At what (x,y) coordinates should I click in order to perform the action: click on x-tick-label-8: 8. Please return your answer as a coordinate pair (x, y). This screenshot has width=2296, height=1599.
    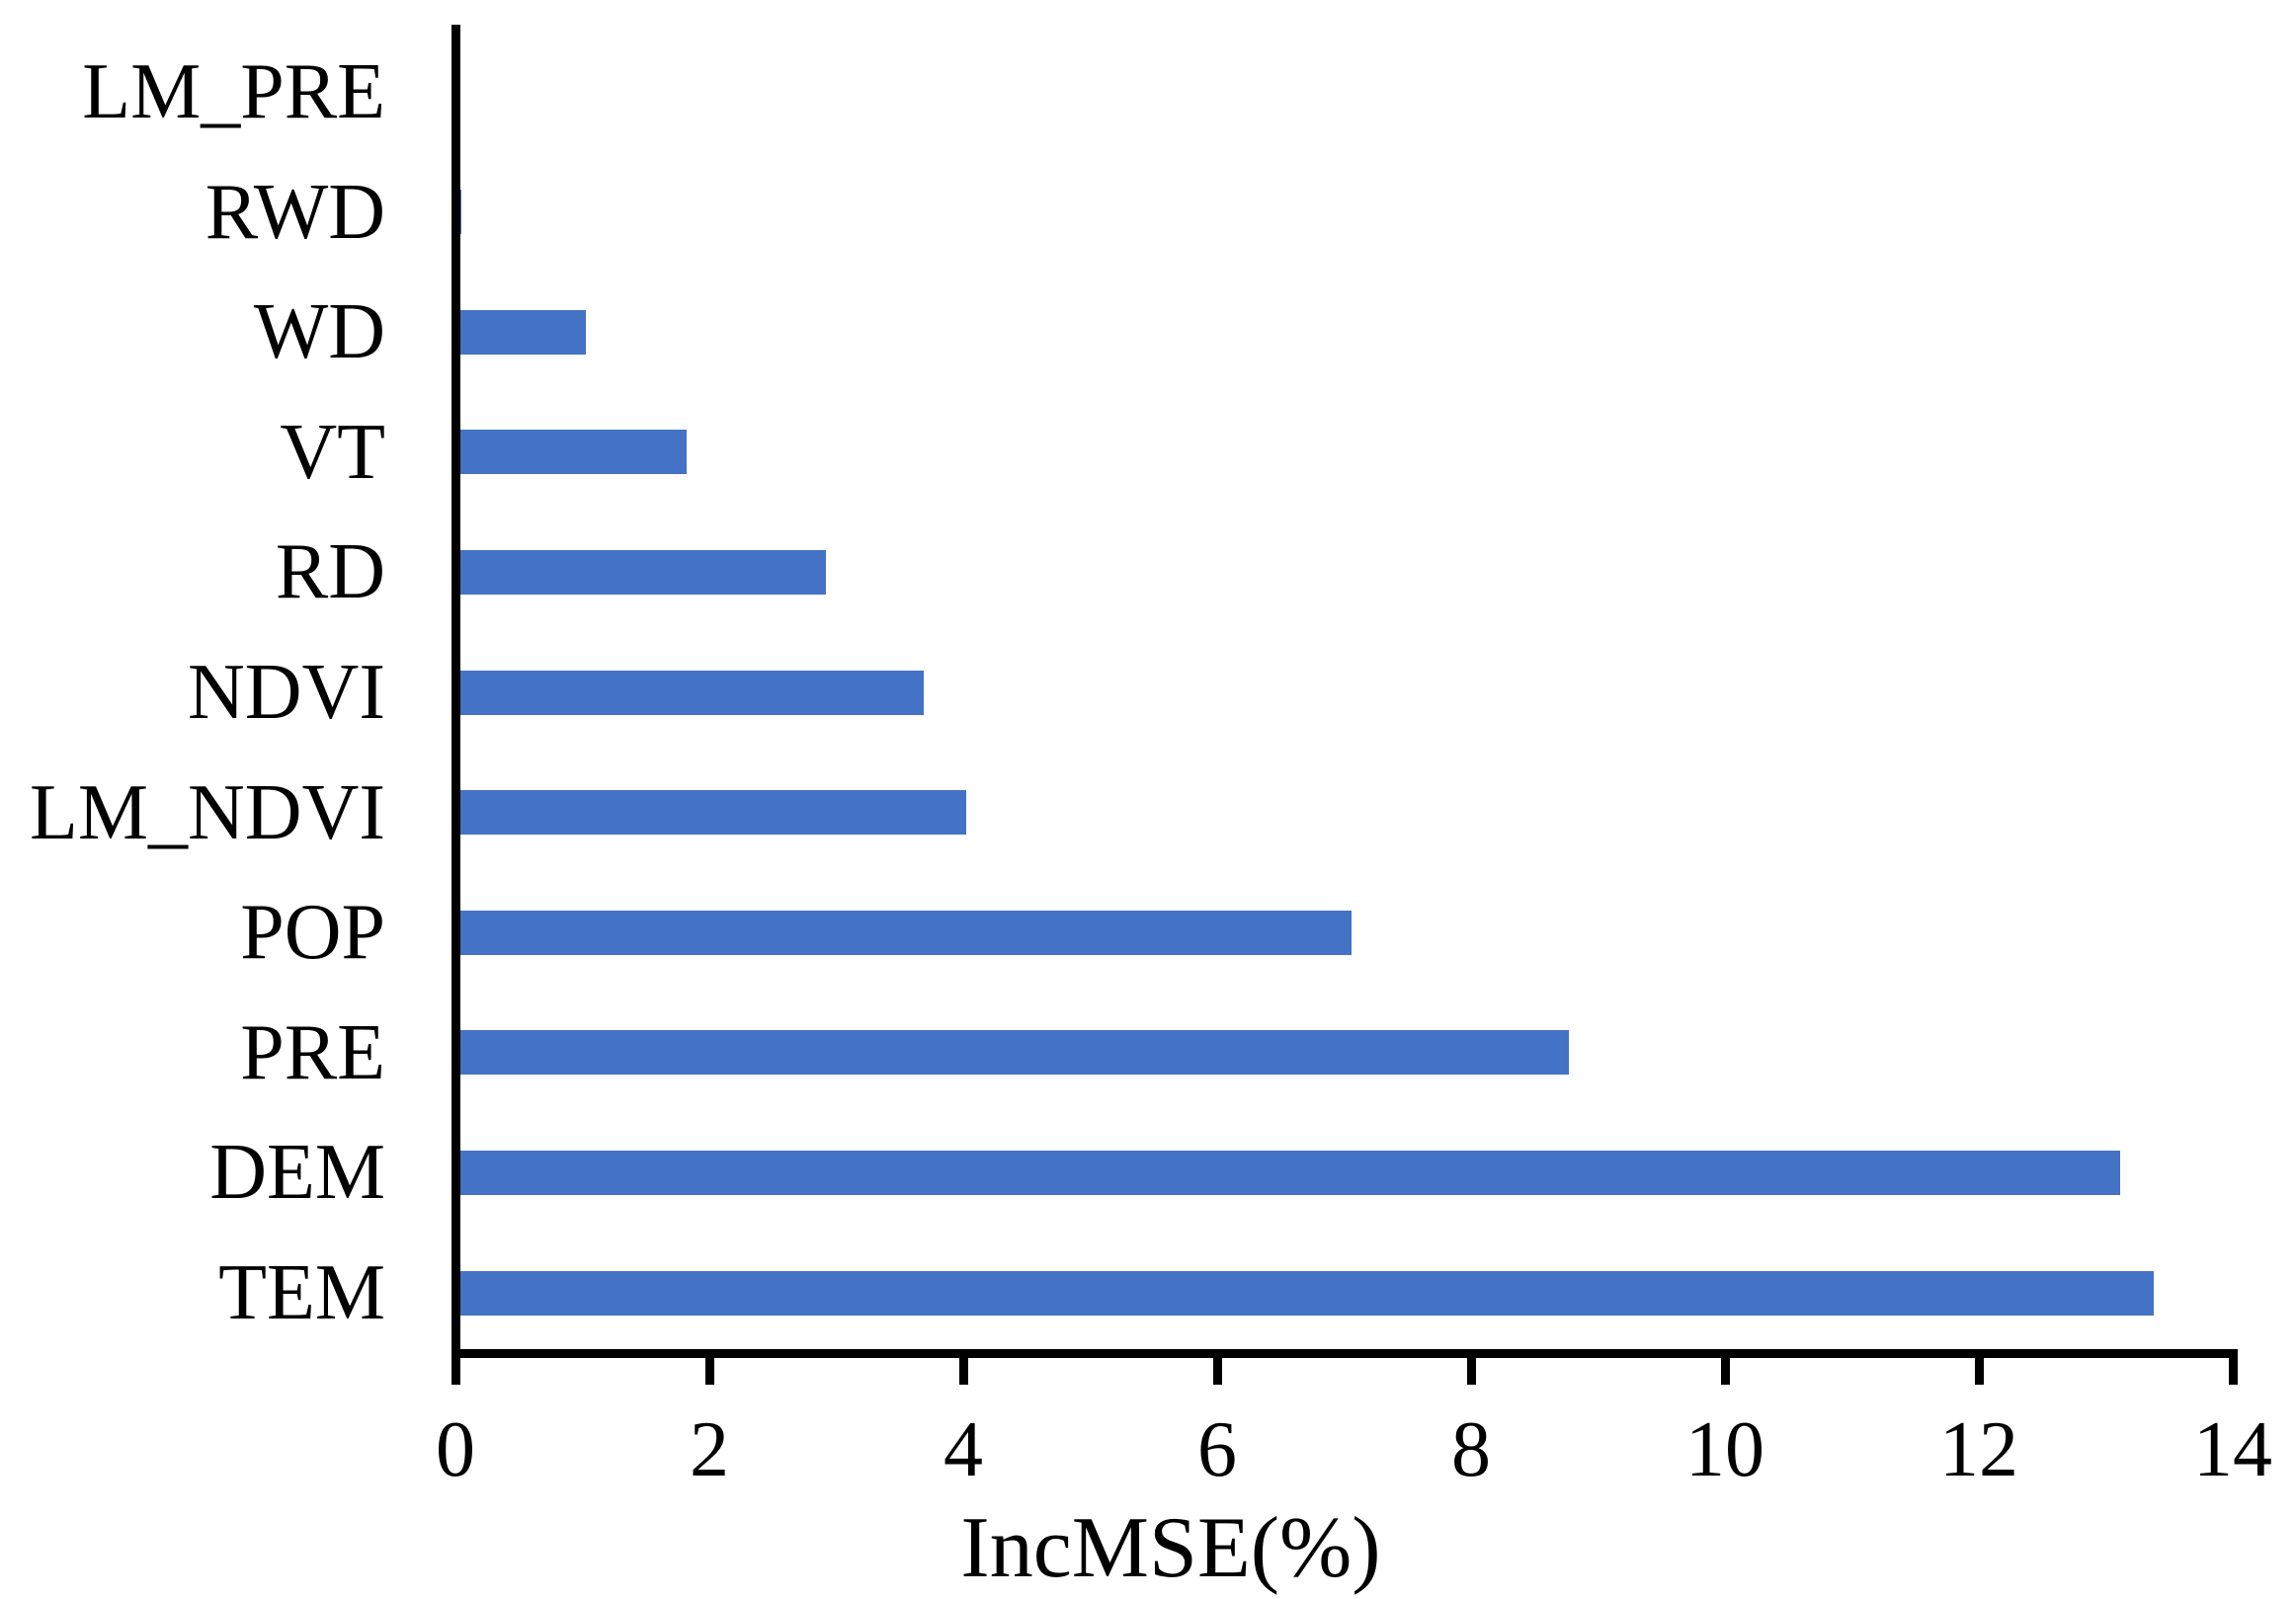
    Looking at the image, I should click on (1471, 1449).